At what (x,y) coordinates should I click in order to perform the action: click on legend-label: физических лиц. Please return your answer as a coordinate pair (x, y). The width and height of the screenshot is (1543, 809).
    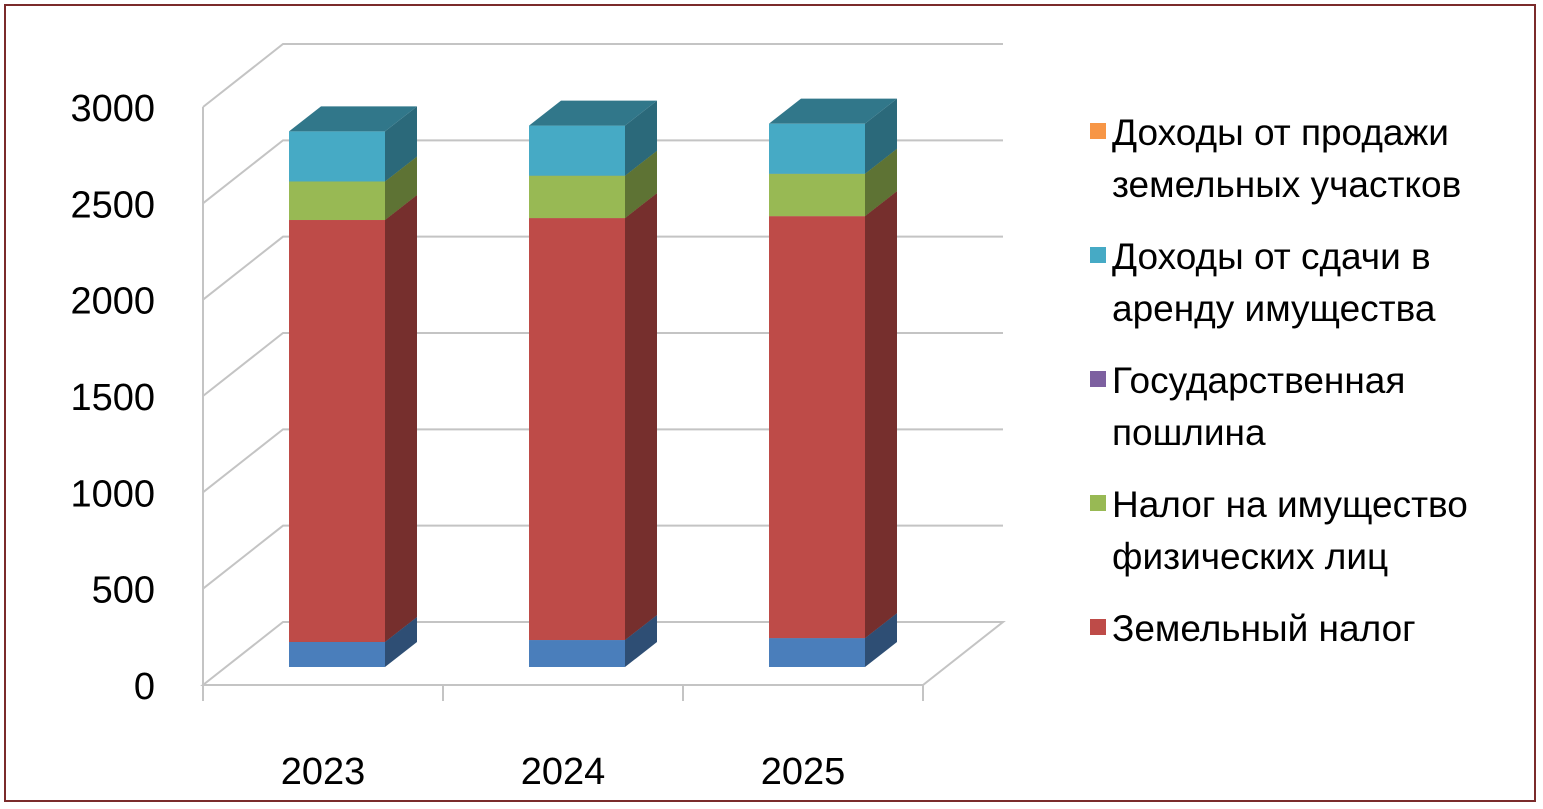
    Looking at the image, I should click on (1250, 556).